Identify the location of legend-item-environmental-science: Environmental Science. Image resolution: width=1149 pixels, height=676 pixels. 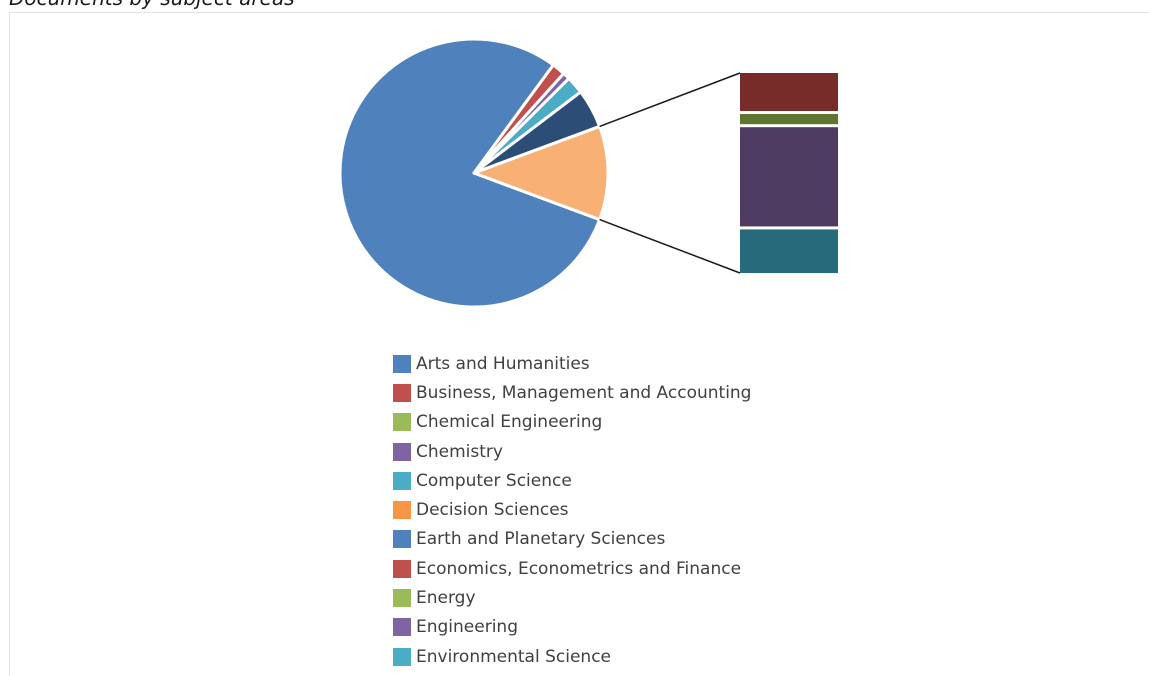
(572, 656).